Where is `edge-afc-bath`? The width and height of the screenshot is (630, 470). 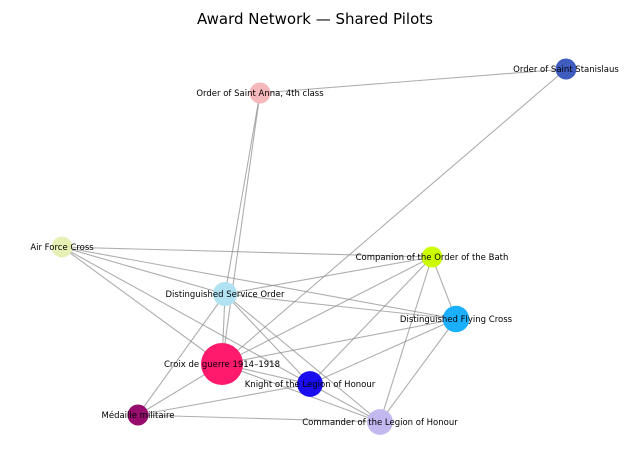 edge-afc-bath is located at coordinates (247, 252).